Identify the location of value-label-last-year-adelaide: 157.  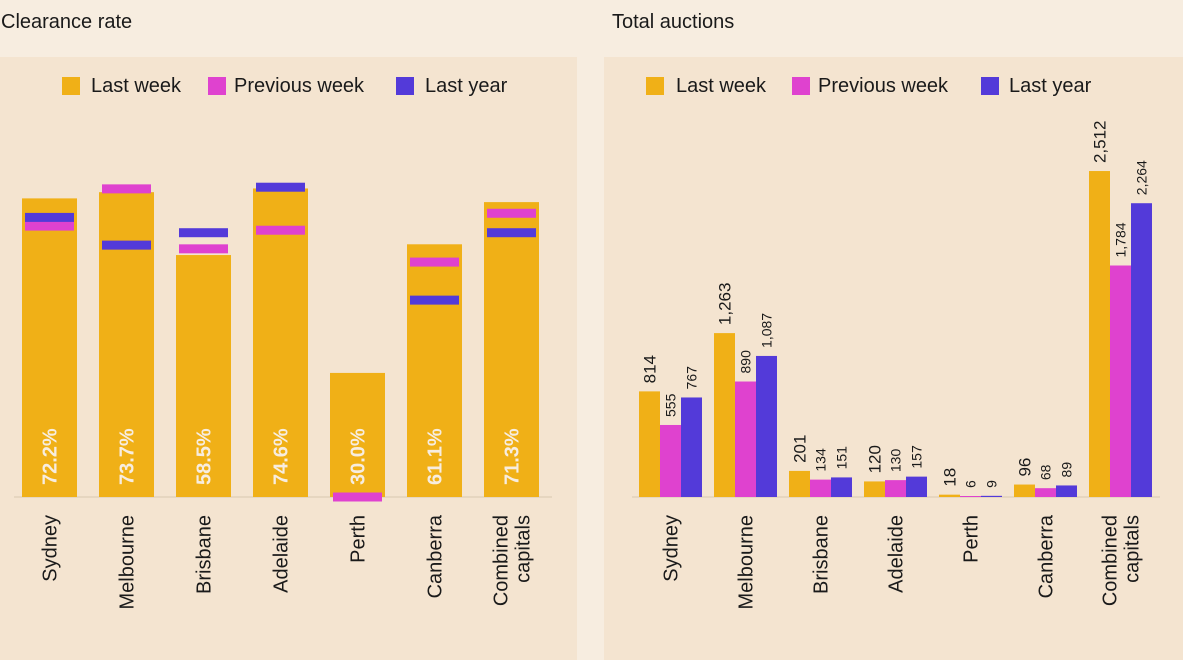
(917, 457).